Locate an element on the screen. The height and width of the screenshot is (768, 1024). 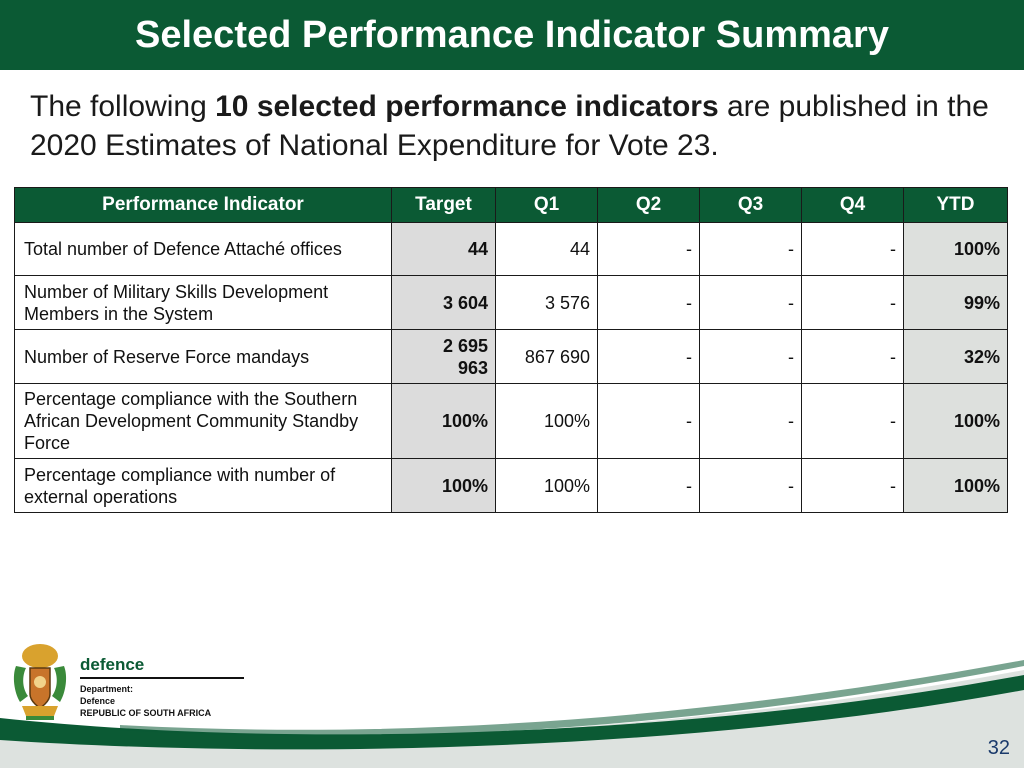
footer-swoosh is located at coordinates (512, 714).